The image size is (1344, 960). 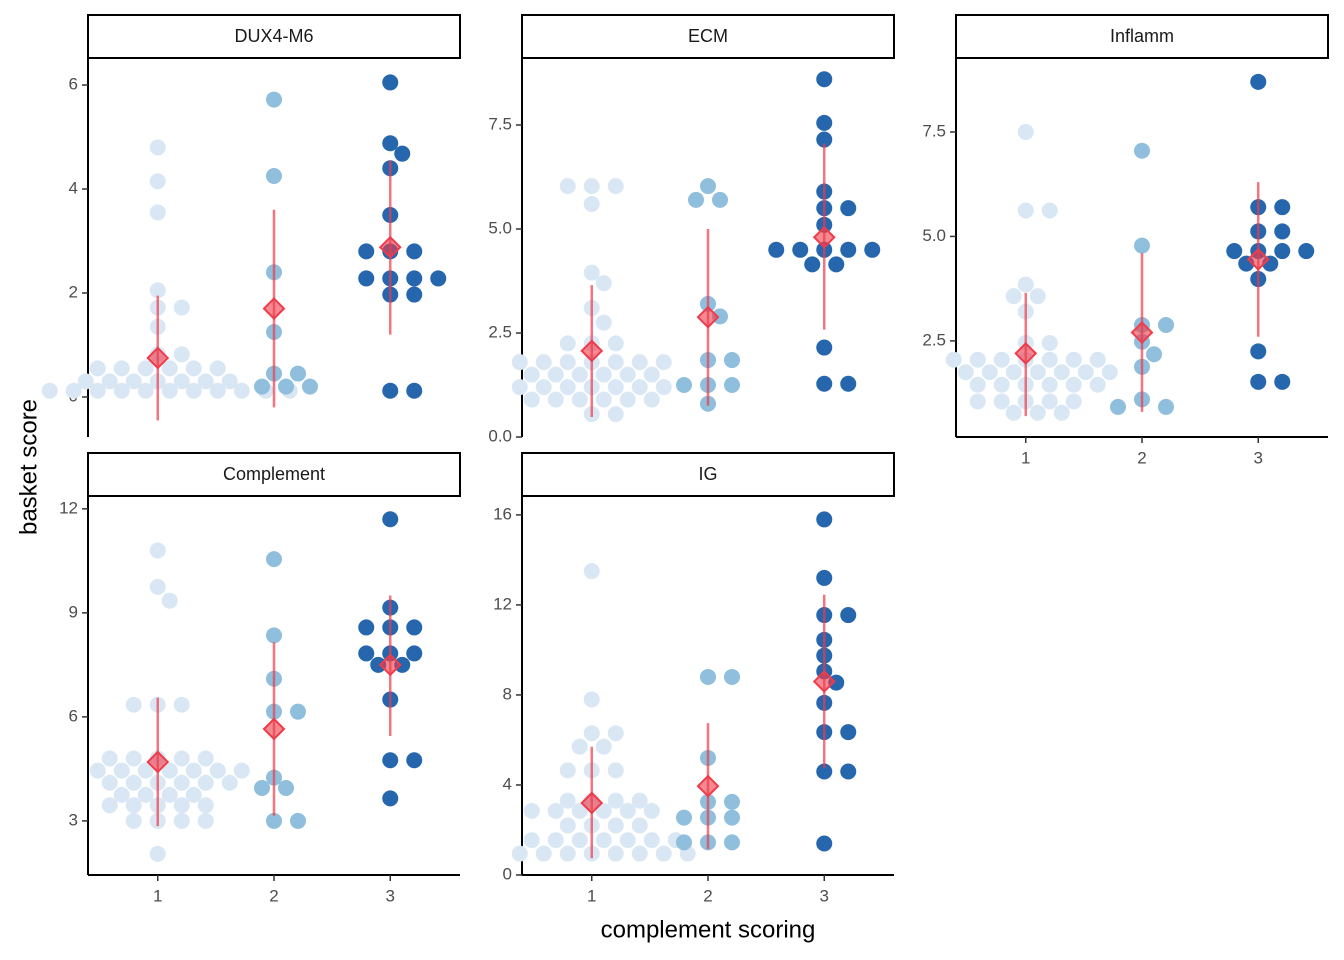 What do you see at coordinates (157, 895) in the screenshot?
I see `x-tick-label: 1` at bounding box center [157, 895].